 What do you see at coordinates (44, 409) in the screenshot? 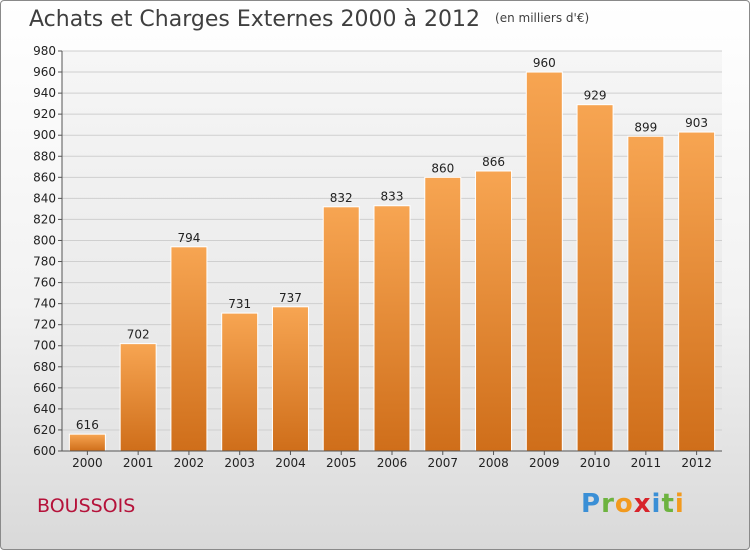
I see `y-tick-label: 640` at bounding box center [44, 409].